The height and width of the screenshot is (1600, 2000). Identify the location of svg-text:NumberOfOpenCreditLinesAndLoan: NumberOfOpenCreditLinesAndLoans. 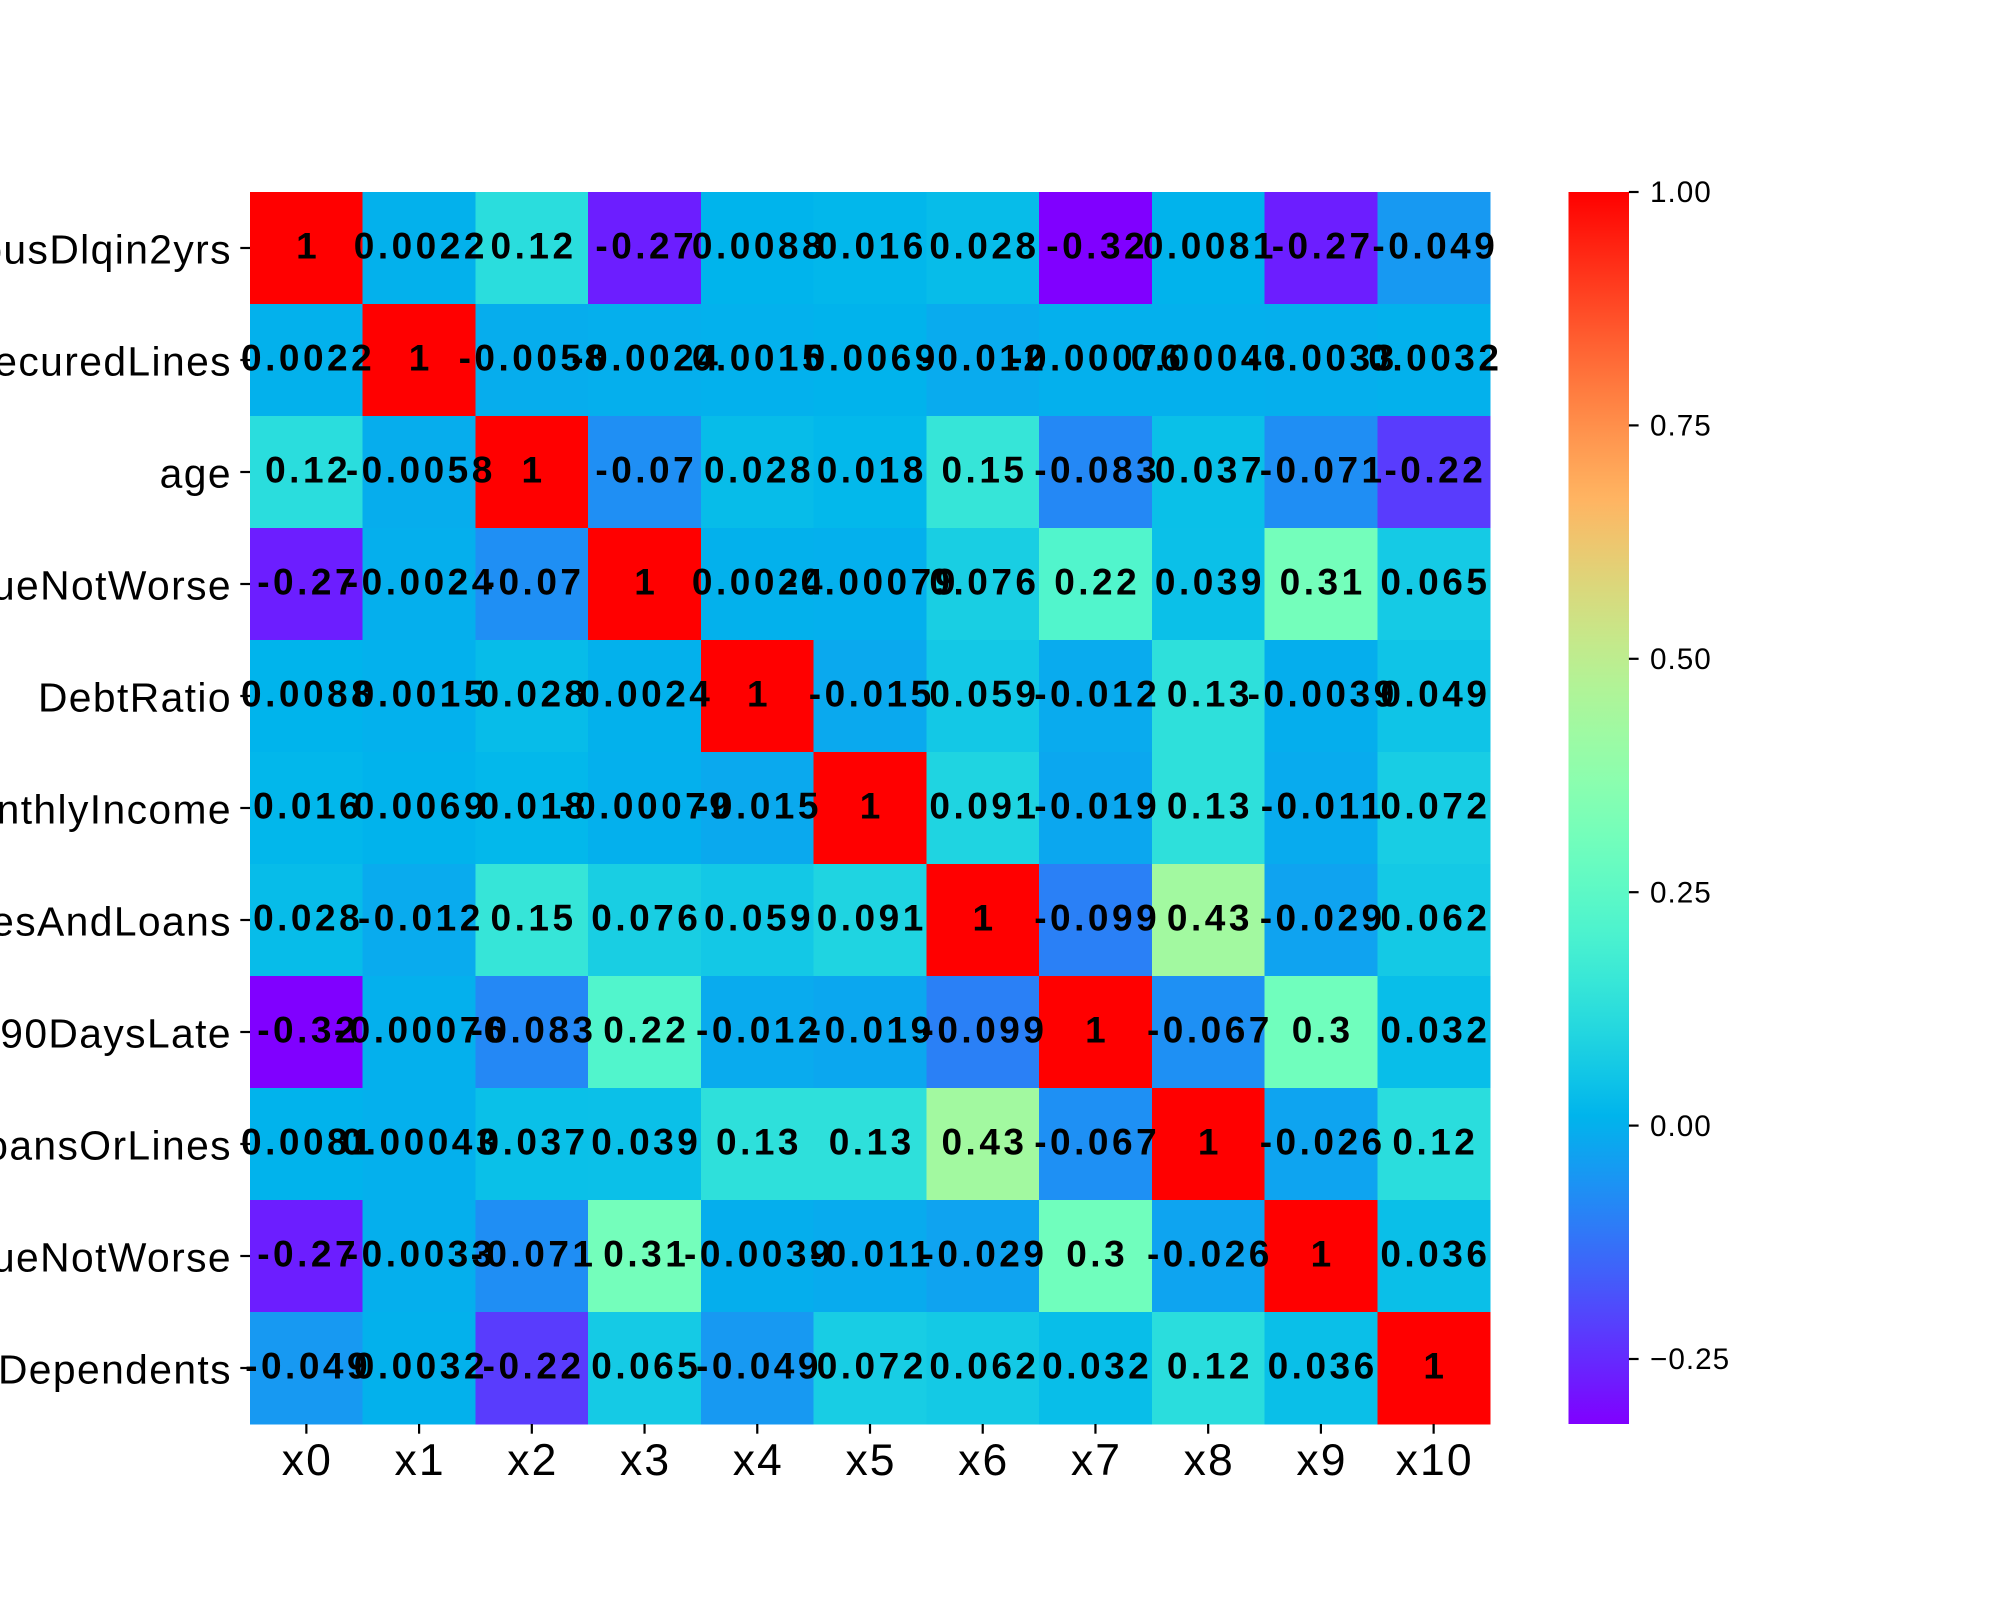
(116, 922).